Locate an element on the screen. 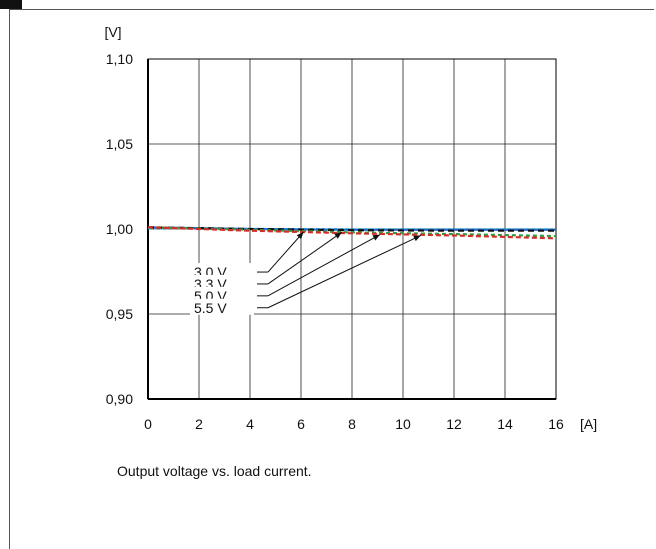  figure-caption: Output voltage vs. load current. is located at coordinates (214, 471).